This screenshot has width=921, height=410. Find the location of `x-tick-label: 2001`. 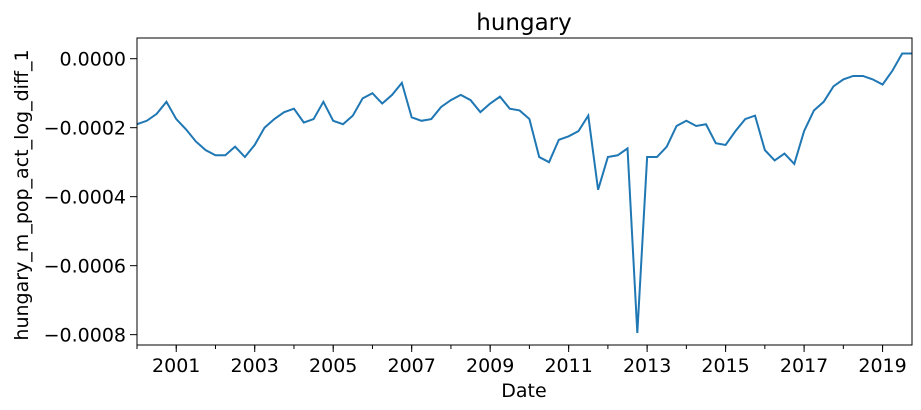

x-tick-label: 2001 is located at coordinates (176, 366).